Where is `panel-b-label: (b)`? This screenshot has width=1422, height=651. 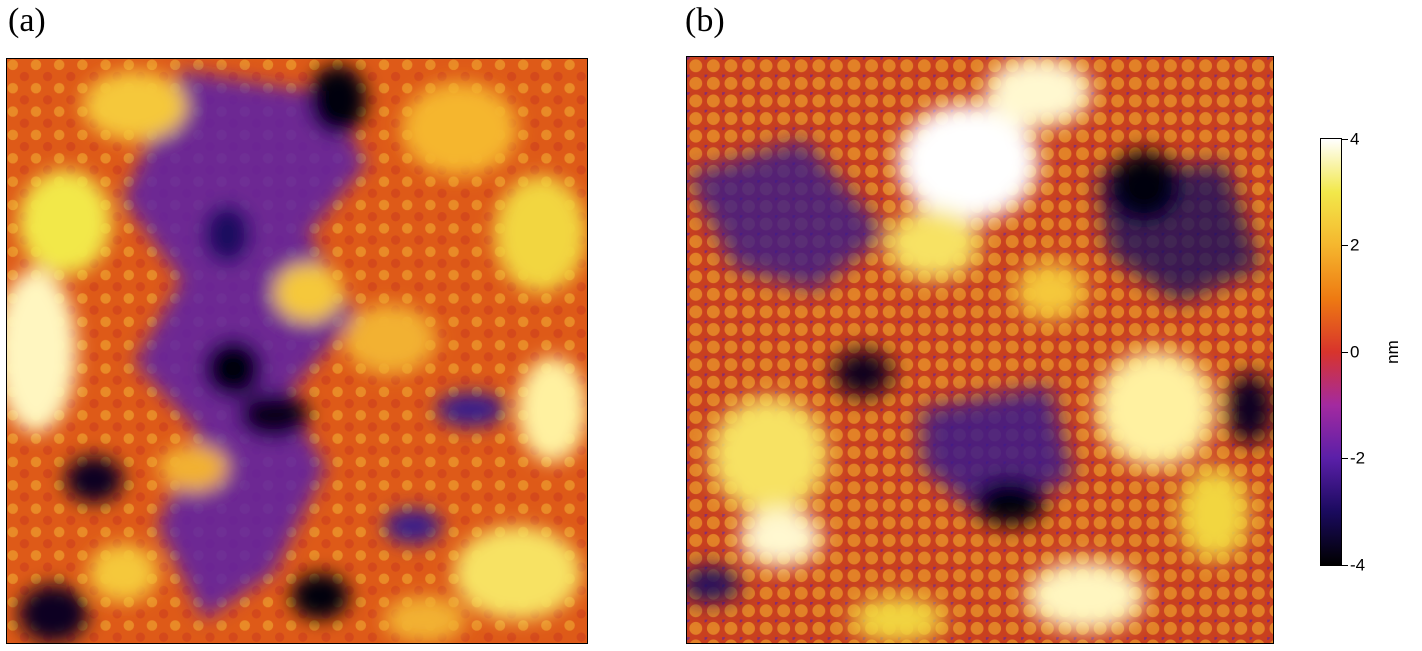
panel-b-label: (b) is located at coordinates (705, 20).